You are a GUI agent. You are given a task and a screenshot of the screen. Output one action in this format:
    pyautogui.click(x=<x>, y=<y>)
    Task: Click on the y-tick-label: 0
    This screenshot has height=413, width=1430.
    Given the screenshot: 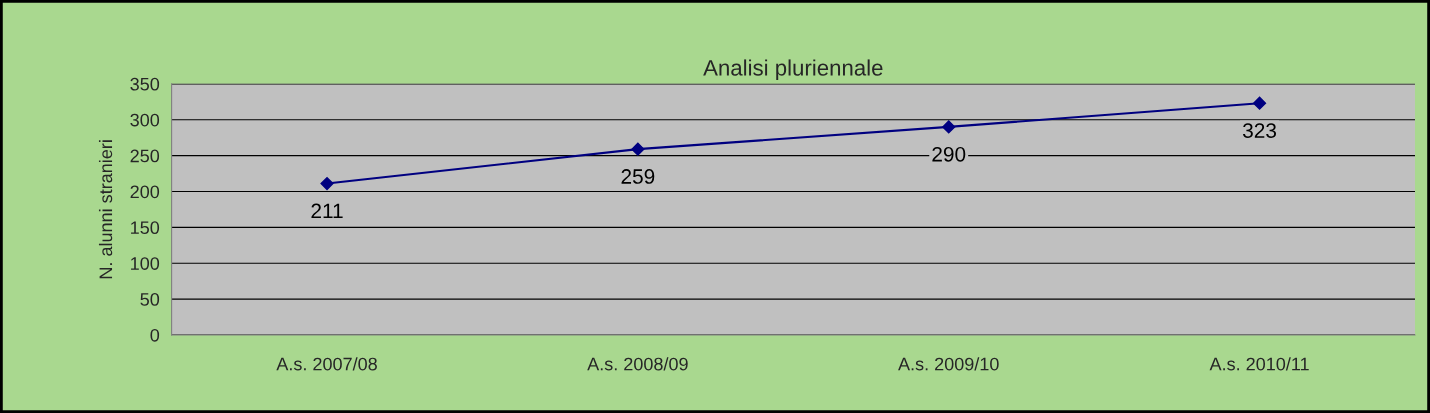 What is the action you would take?
    pyautogui.click(x=155, y=335)
    